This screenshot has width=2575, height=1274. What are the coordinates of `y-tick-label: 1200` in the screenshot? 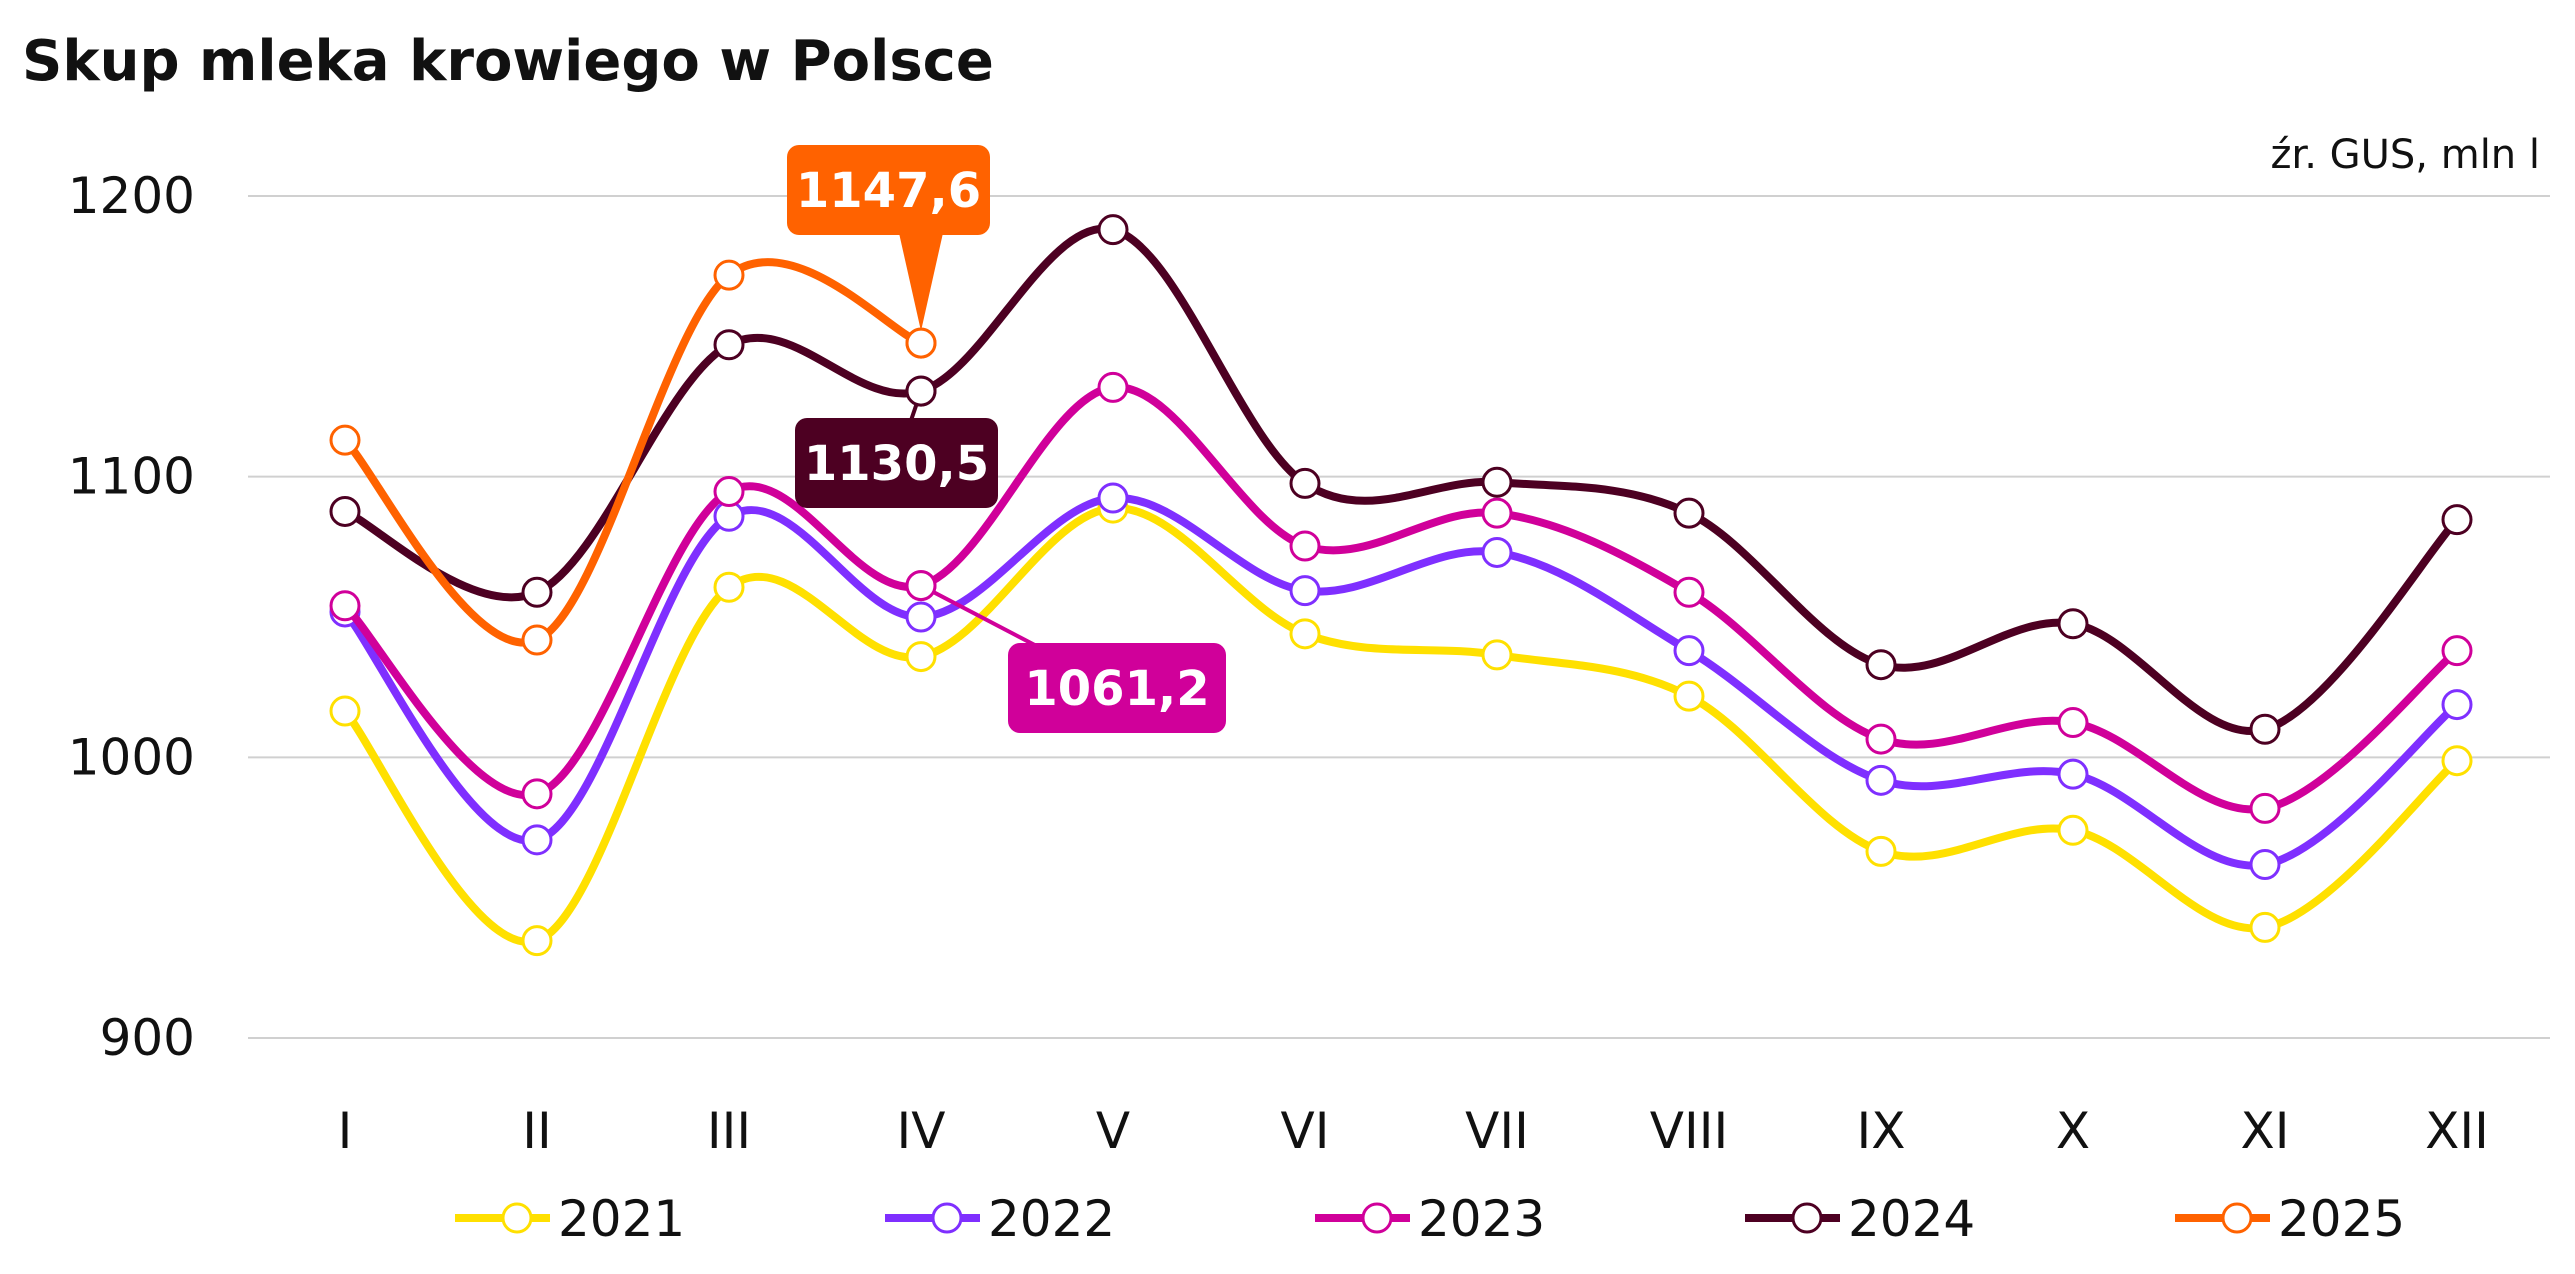 It's located at (131, 196).